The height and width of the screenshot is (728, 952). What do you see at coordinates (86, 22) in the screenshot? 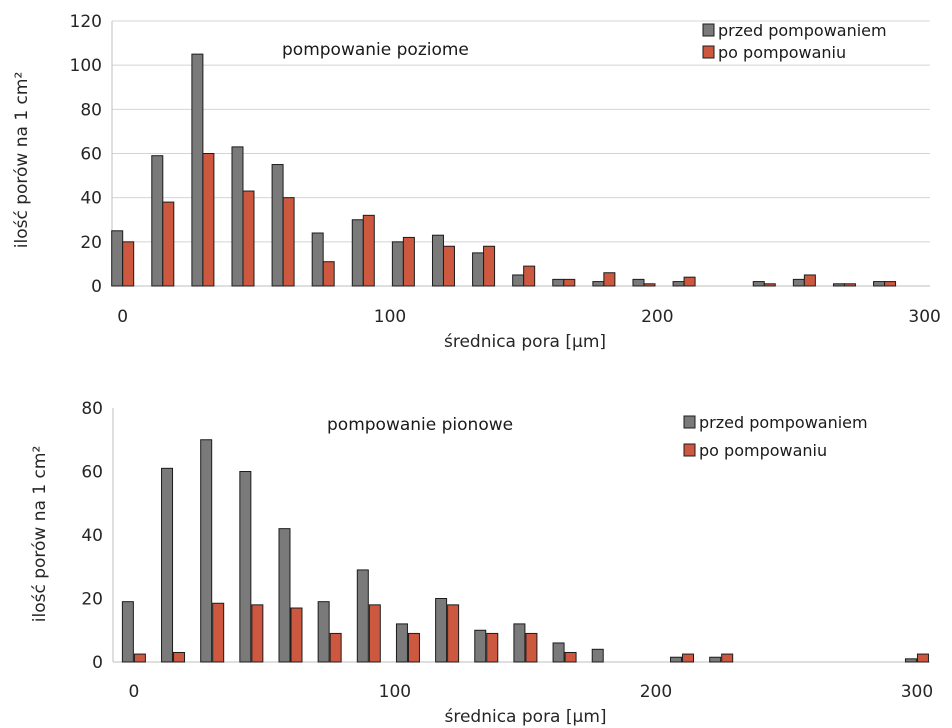
I see `y-tick-label: 120` at bounding box center [86, 22].